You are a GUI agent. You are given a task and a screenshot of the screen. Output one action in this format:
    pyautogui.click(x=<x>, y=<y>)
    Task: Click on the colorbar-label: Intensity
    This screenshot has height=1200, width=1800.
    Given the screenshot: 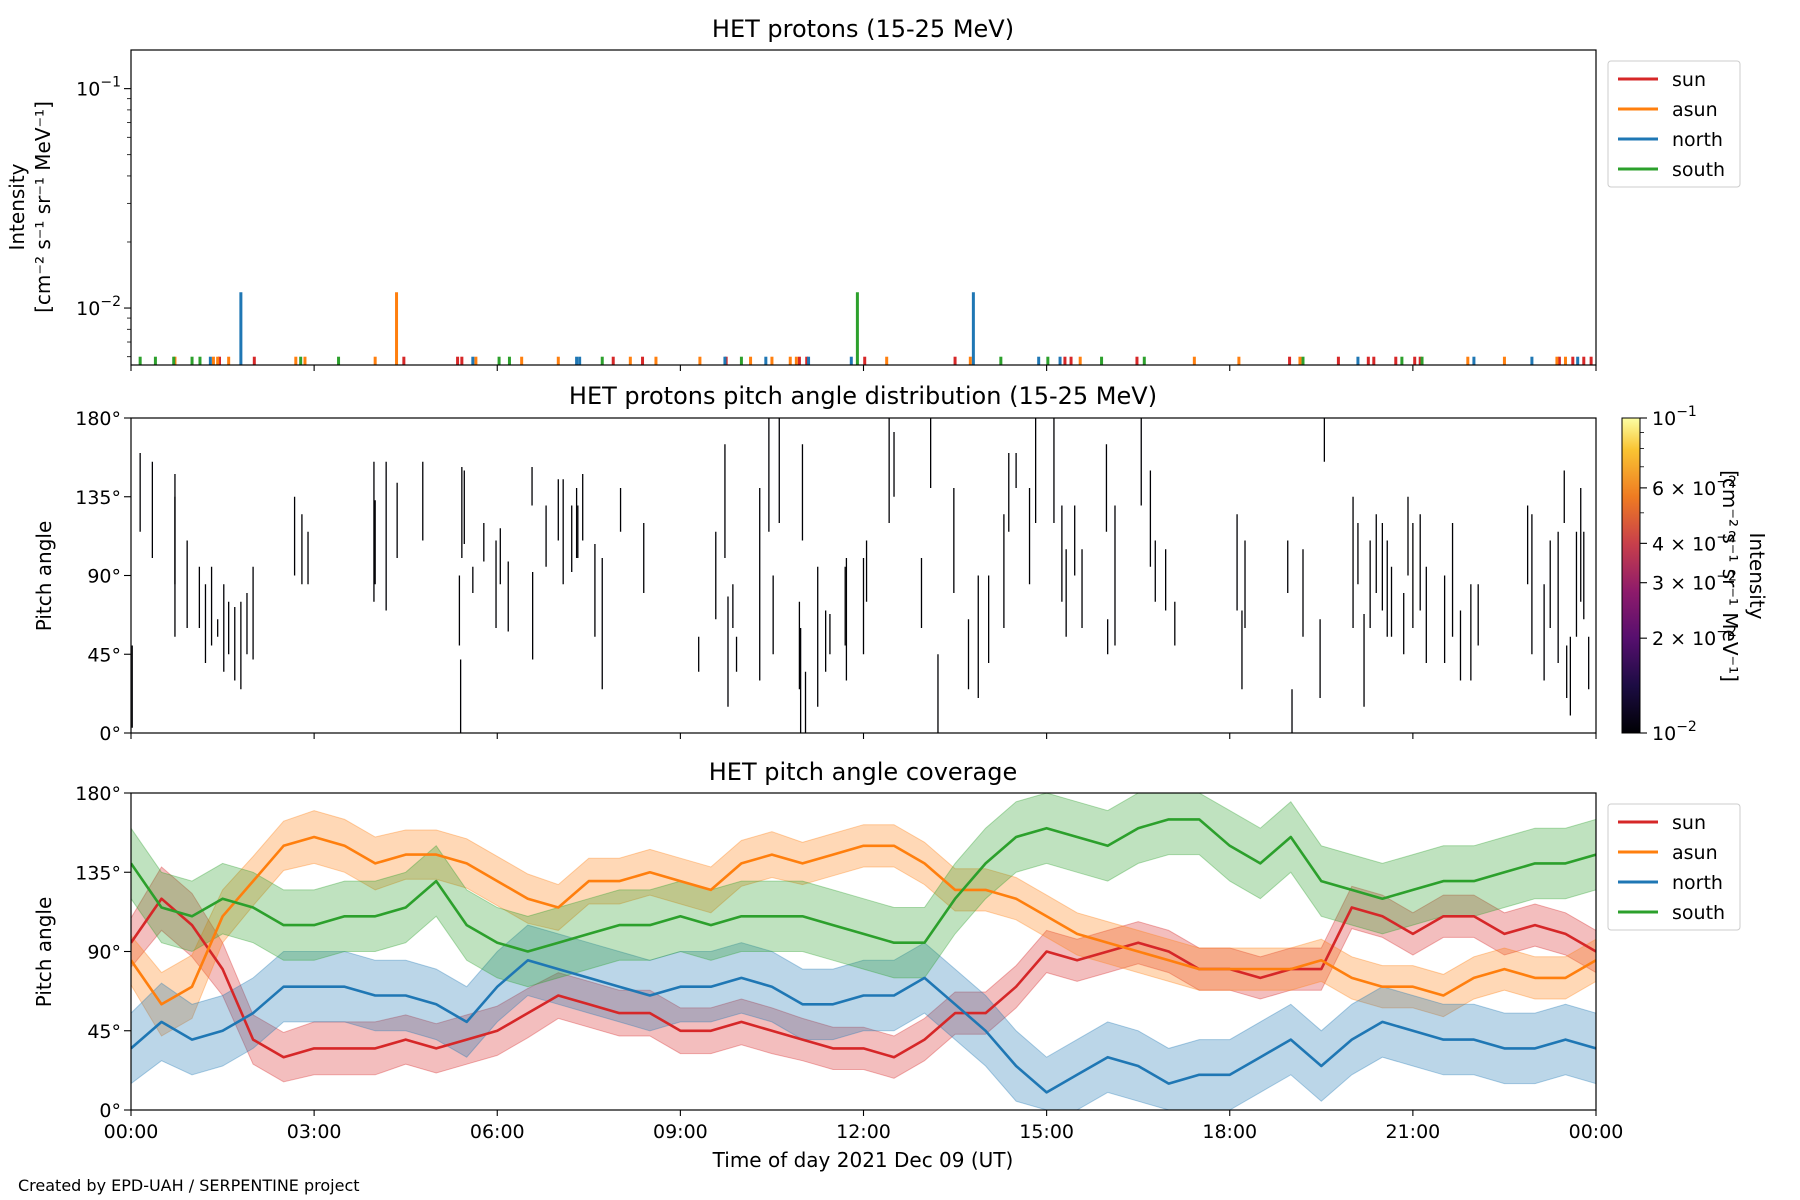 What is the action you would take?
    pyautogui.click(x=1757, y=575)
    